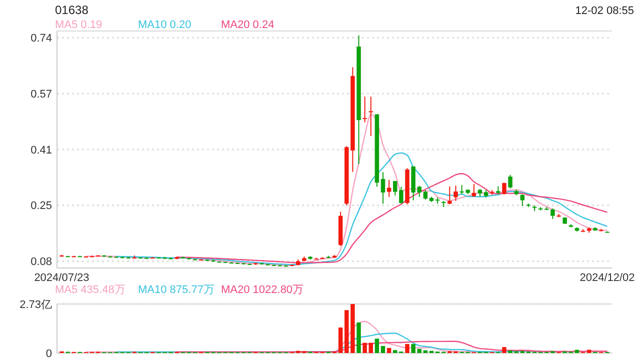  What do you see at coordinates (165, 25) in the screenshot?
I see `text: MA10 0.20` at bounding box center [165, 25].